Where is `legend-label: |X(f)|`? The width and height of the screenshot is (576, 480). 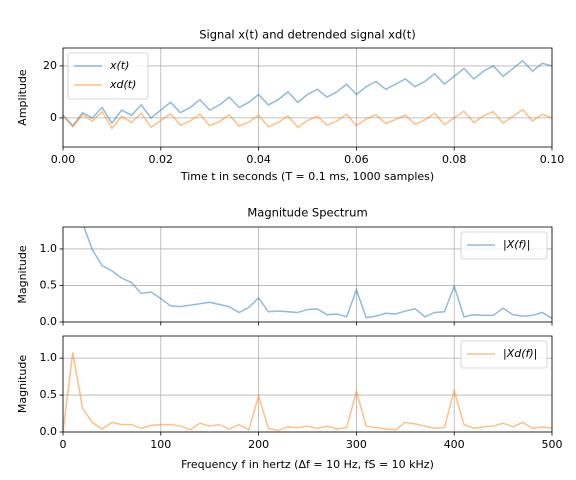 legend-label: |X(f)| is located at coordinates (516, 244).